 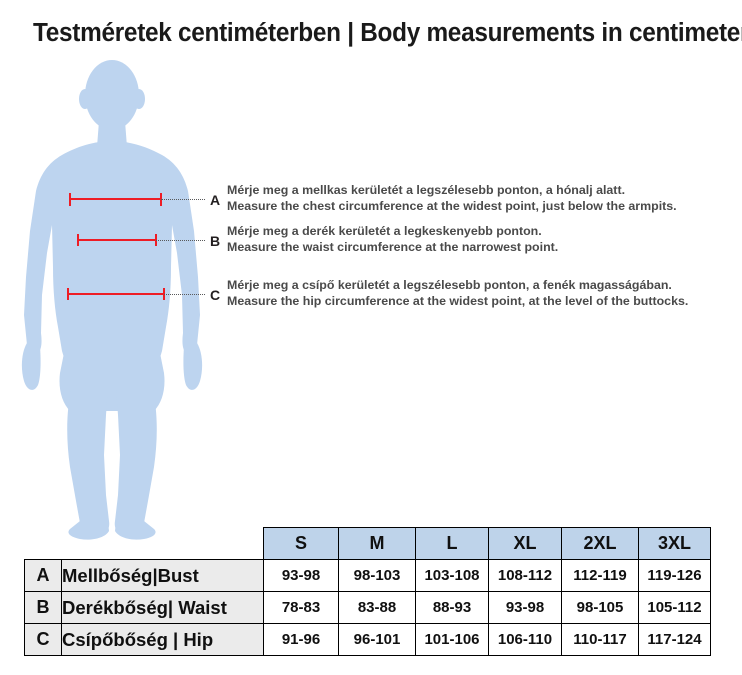 What do you see at coordinates (301, 543) in the screenshot?
I see `column-header-s: S` at bounding box center [301, 543].